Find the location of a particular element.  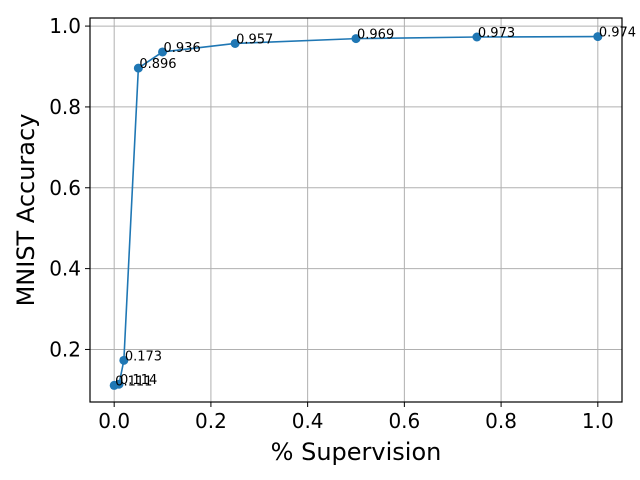

data-label: 0.896 is located at coordinates (157, 64).